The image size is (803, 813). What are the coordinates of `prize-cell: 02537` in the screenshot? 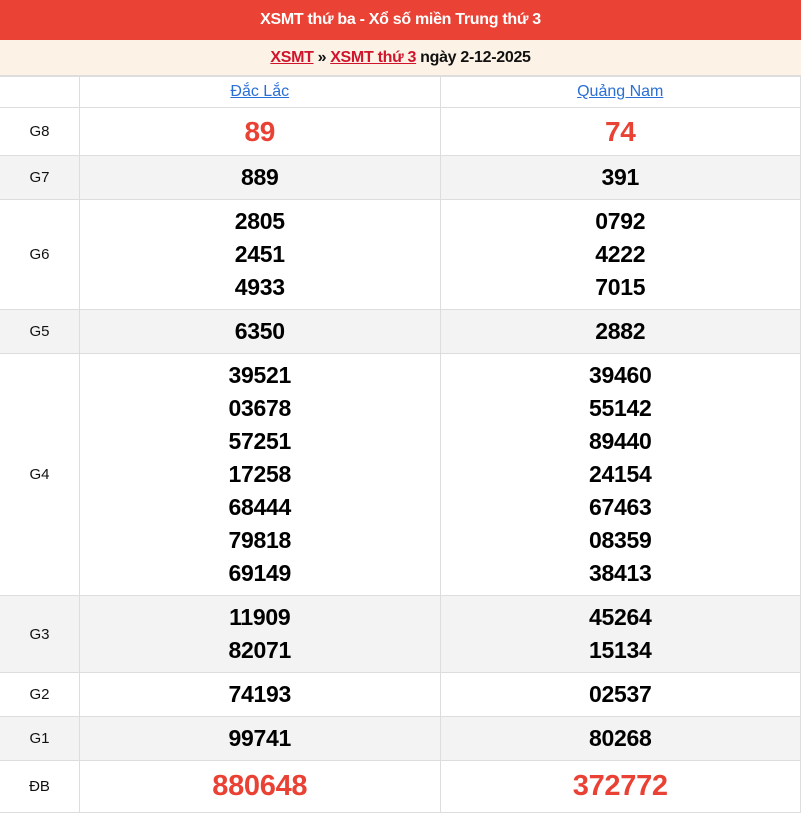 It's located at (620, 694).